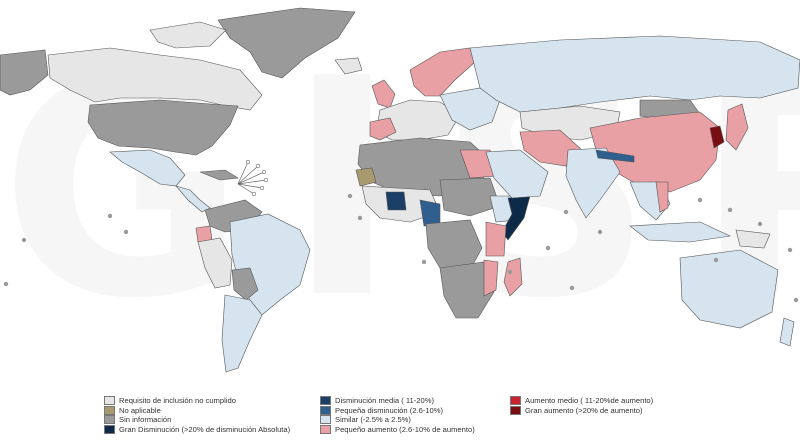 Image resolution: width=800 pixels, height=445 pixels. Describe the element at coordinates (383, 129) in the screenshot. I see `region-iberia` at that location.